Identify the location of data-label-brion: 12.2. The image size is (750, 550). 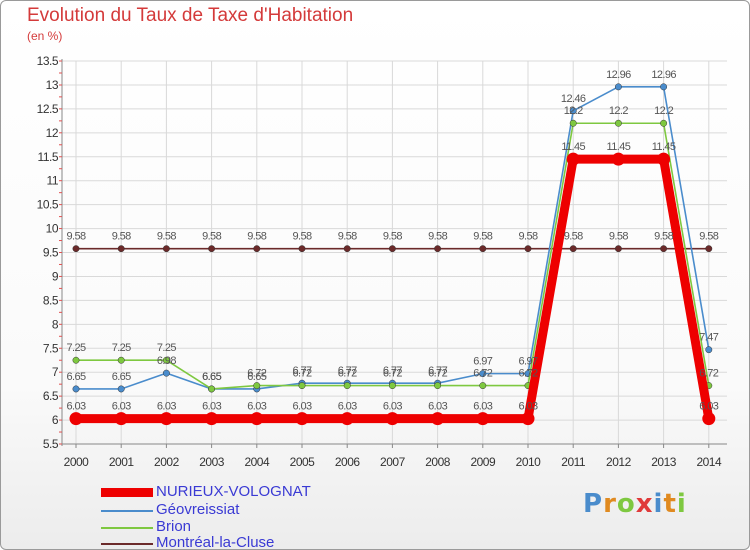
(618, 111).